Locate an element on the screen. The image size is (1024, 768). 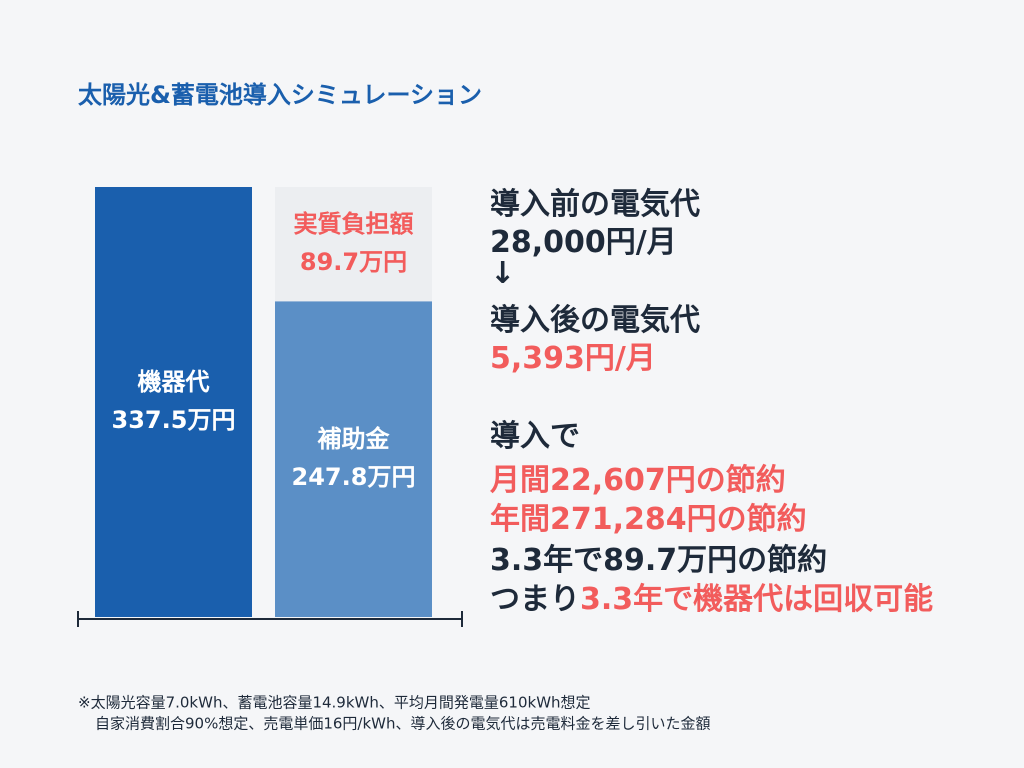
summary-line: つまり3.3年で機器代は回収可能 is located at coordinates (711, 599).